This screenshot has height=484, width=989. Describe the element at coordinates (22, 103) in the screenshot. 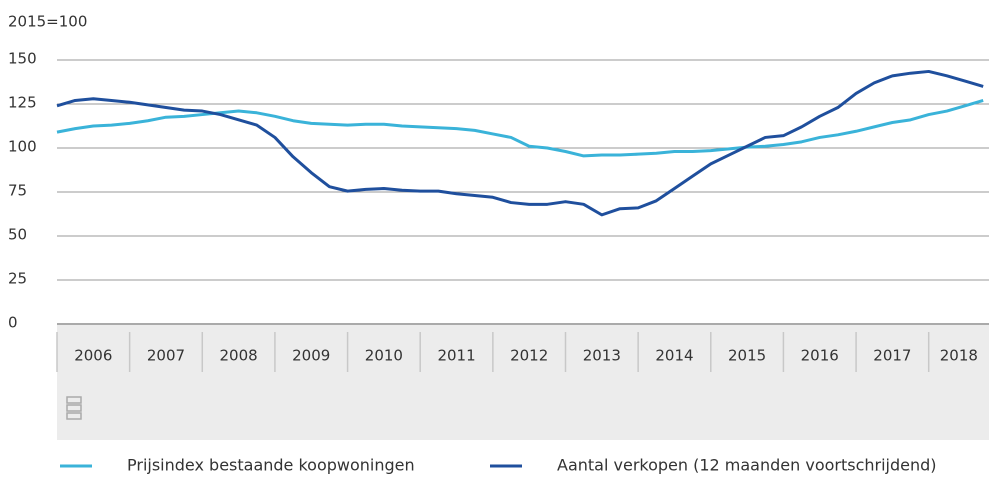

I see `y-tick-label: 125` at that location.